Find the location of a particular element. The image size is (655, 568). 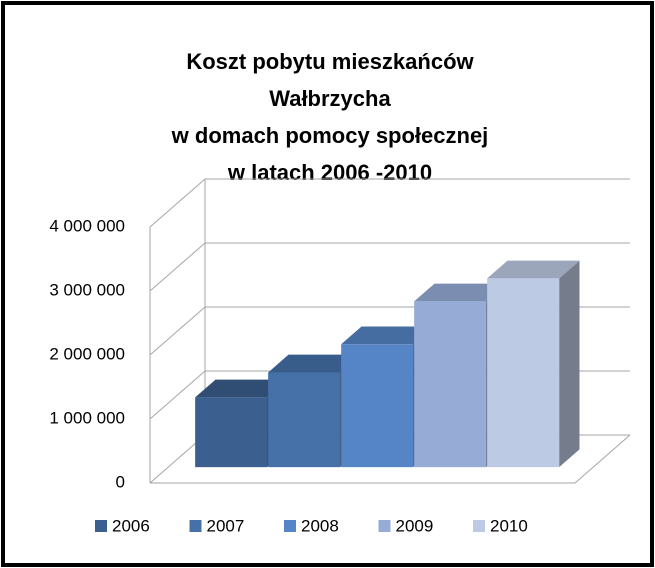

y-tick-label: 1 000 000 is located at coordinates (87, 417).